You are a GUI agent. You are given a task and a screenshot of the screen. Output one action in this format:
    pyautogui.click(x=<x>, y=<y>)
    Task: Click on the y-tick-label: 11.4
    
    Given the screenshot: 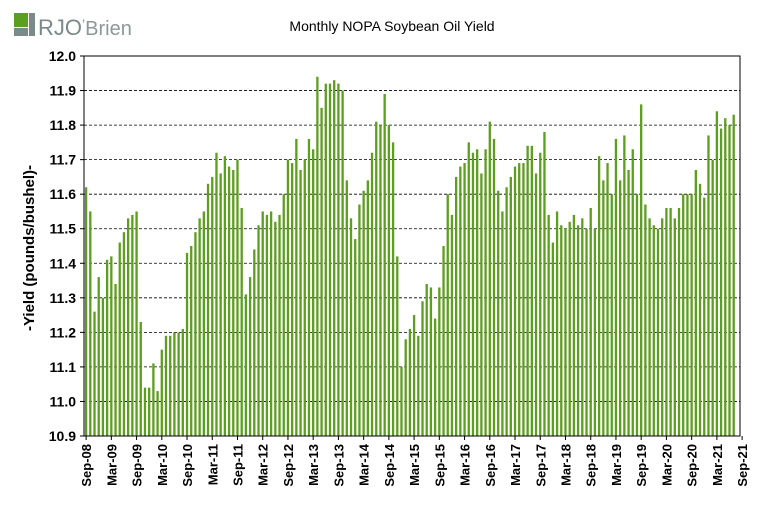 What is the action you would take?
    pyautogui.click(x=63, y=263)
    